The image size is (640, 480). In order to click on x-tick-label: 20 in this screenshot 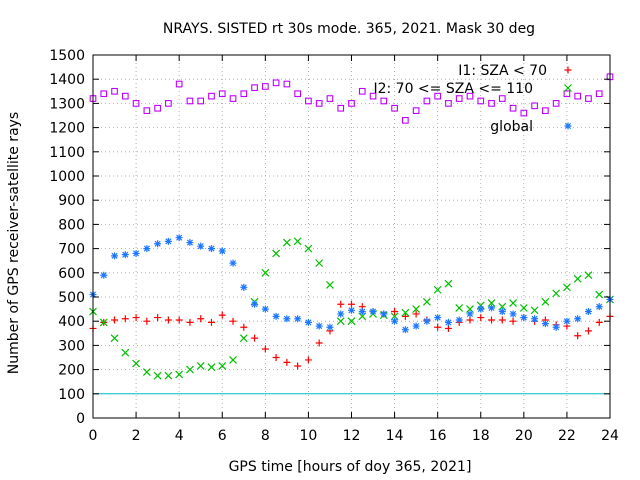, I will do `click(524, 436)`.